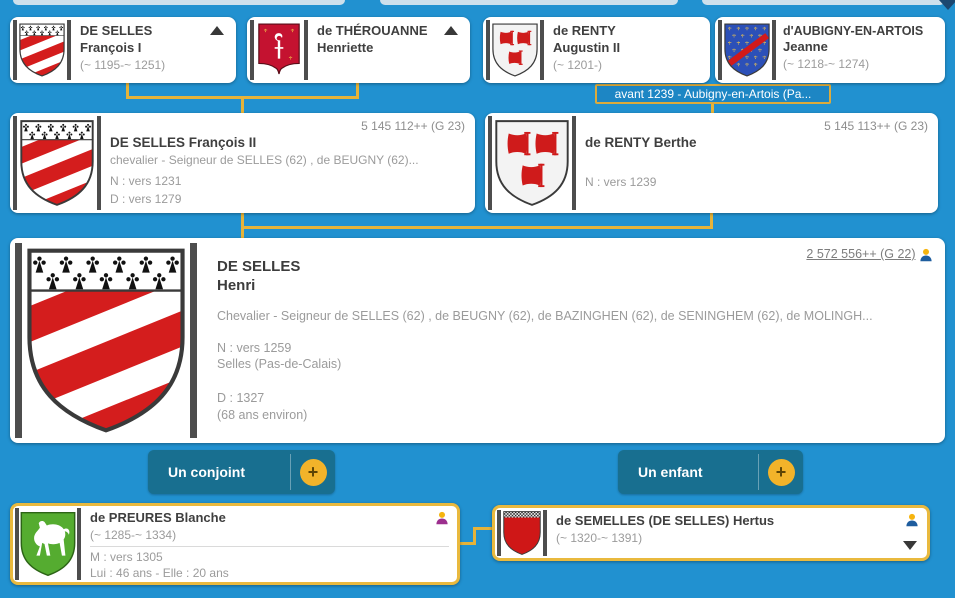 The height and width of the screenshot is (598, 955). Describe the element at coordinates (372, 30) in the screenshot. I see `person-surname: de THÉROUANNE` at that location.